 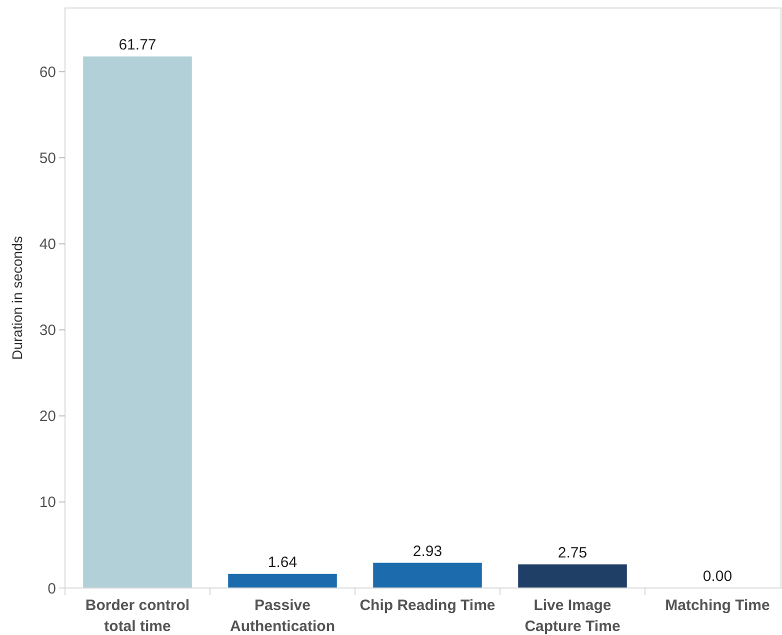 I want to click on y-tick-label: 30, so click(x=47, y=331).